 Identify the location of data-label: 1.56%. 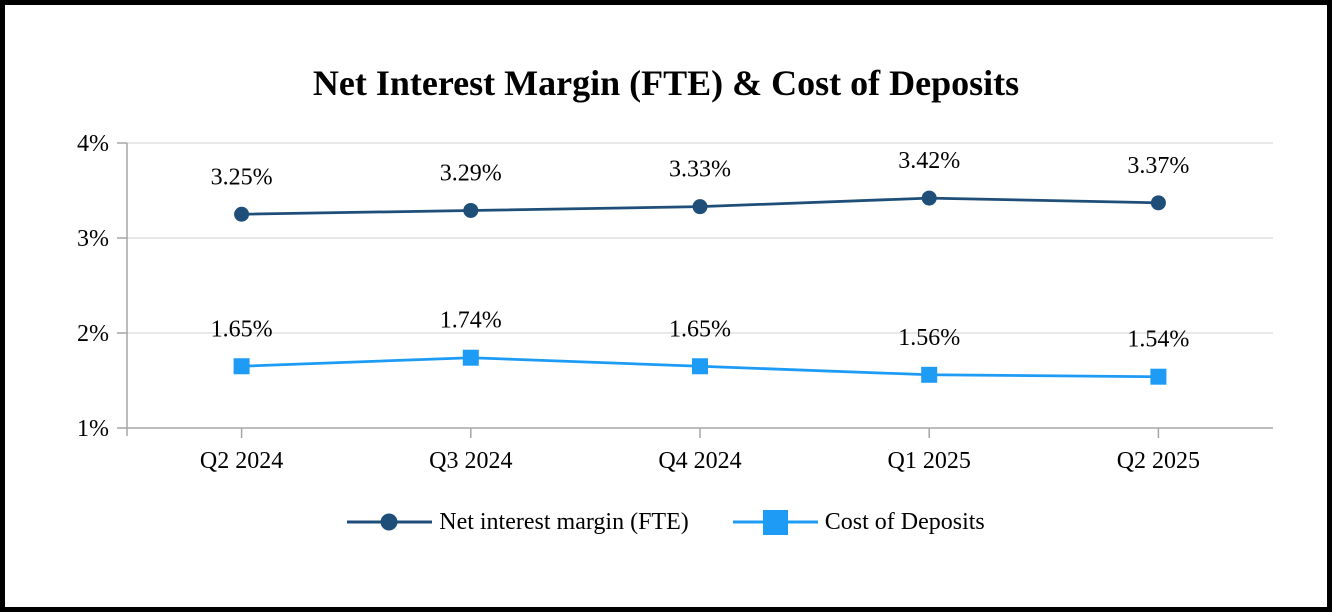
(929, 338).